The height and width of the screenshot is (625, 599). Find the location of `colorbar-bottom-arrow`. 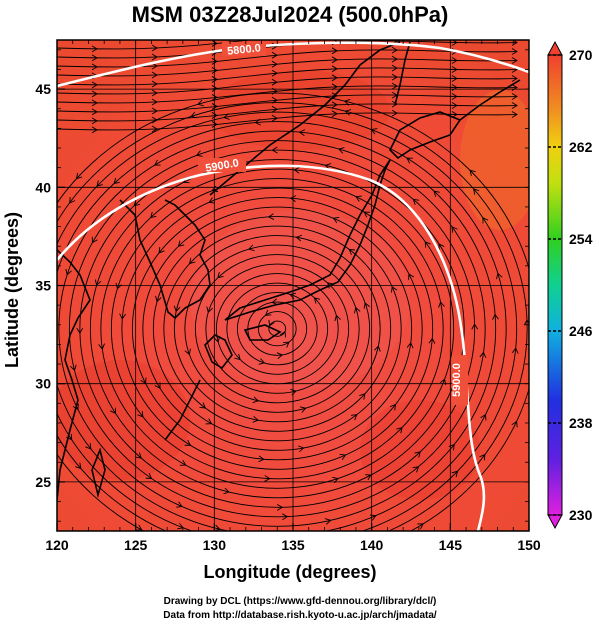

colorbar-bottom-arrow is located at coordinates (555, 522).